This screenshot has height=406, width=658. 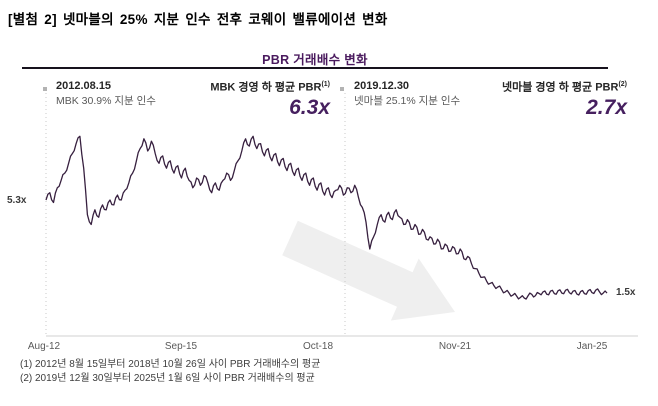 What do you see at coordinates (622, 84) in the screenshot?
I see `avg2-footnote-ref: (2)` at bounding box center [622, 84].